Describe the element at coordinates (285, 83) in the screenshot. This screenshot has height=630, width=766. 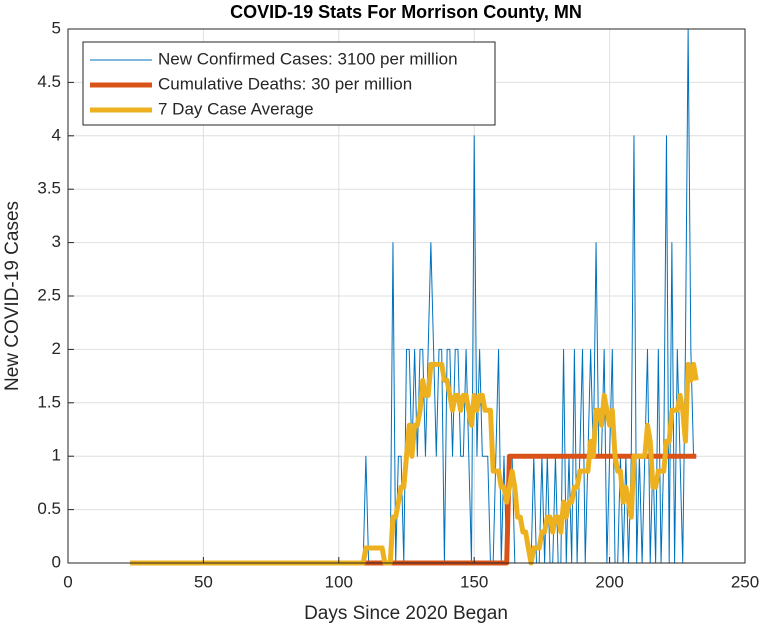
I see `legend-label: Cumulative Deaths: 30 per million` at that location.